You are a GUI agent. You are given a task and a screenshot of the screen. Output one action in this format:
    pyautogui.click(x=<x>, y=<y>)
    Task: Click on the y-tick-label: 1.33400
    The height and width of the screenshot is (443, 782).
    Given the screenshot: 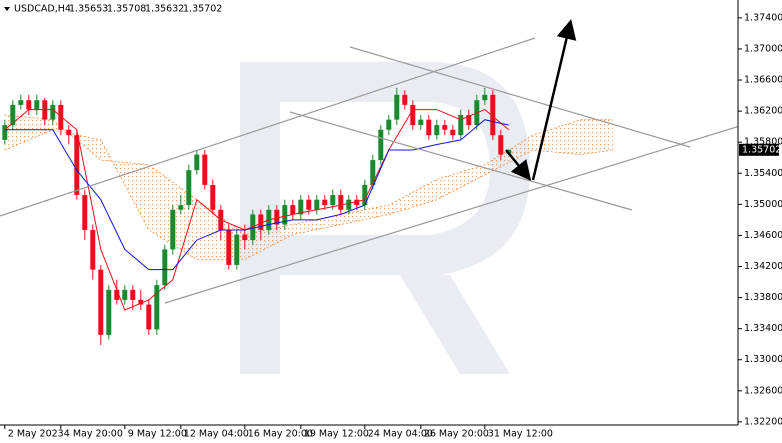 What is the action you would take?
    pyautogui.click(x=763, y=328)
    